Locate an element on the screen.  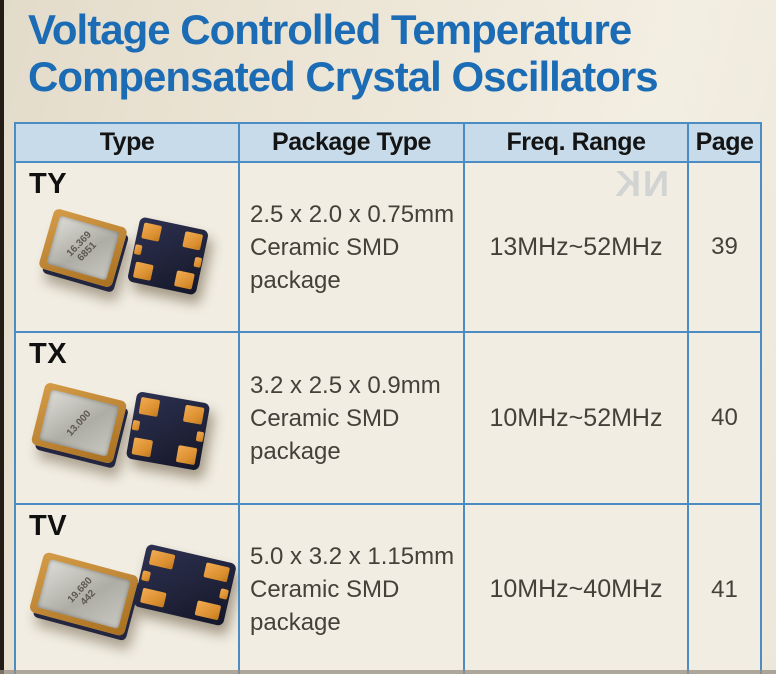
table-row-tx-freq-cell: 10MHz~52MHz is located at coordinates (577, 419).